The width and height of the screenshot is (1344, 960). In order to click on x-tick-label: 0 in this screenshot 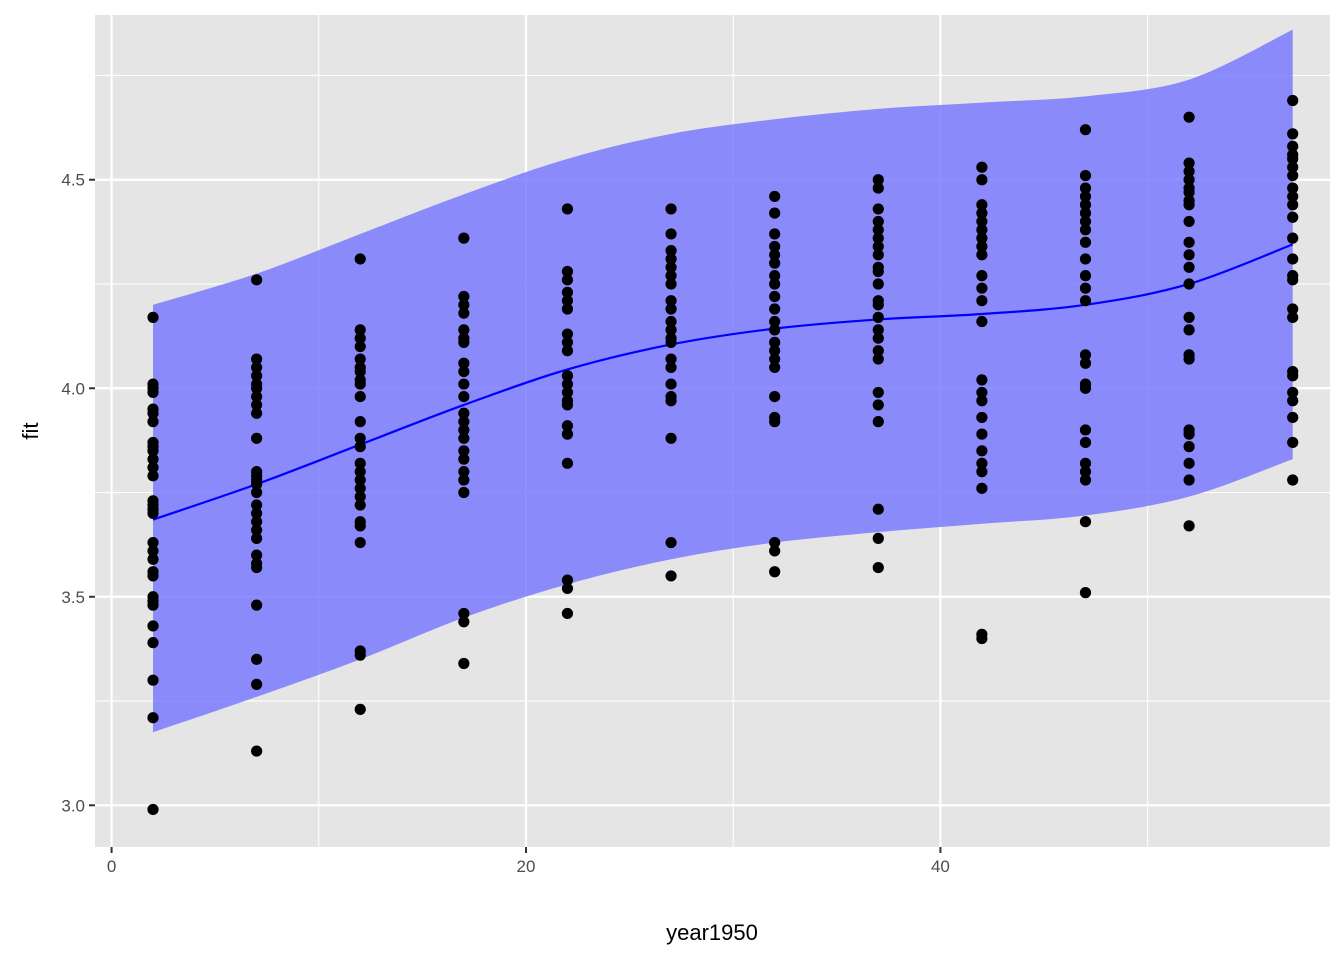, I will do `click(111, 866)`.